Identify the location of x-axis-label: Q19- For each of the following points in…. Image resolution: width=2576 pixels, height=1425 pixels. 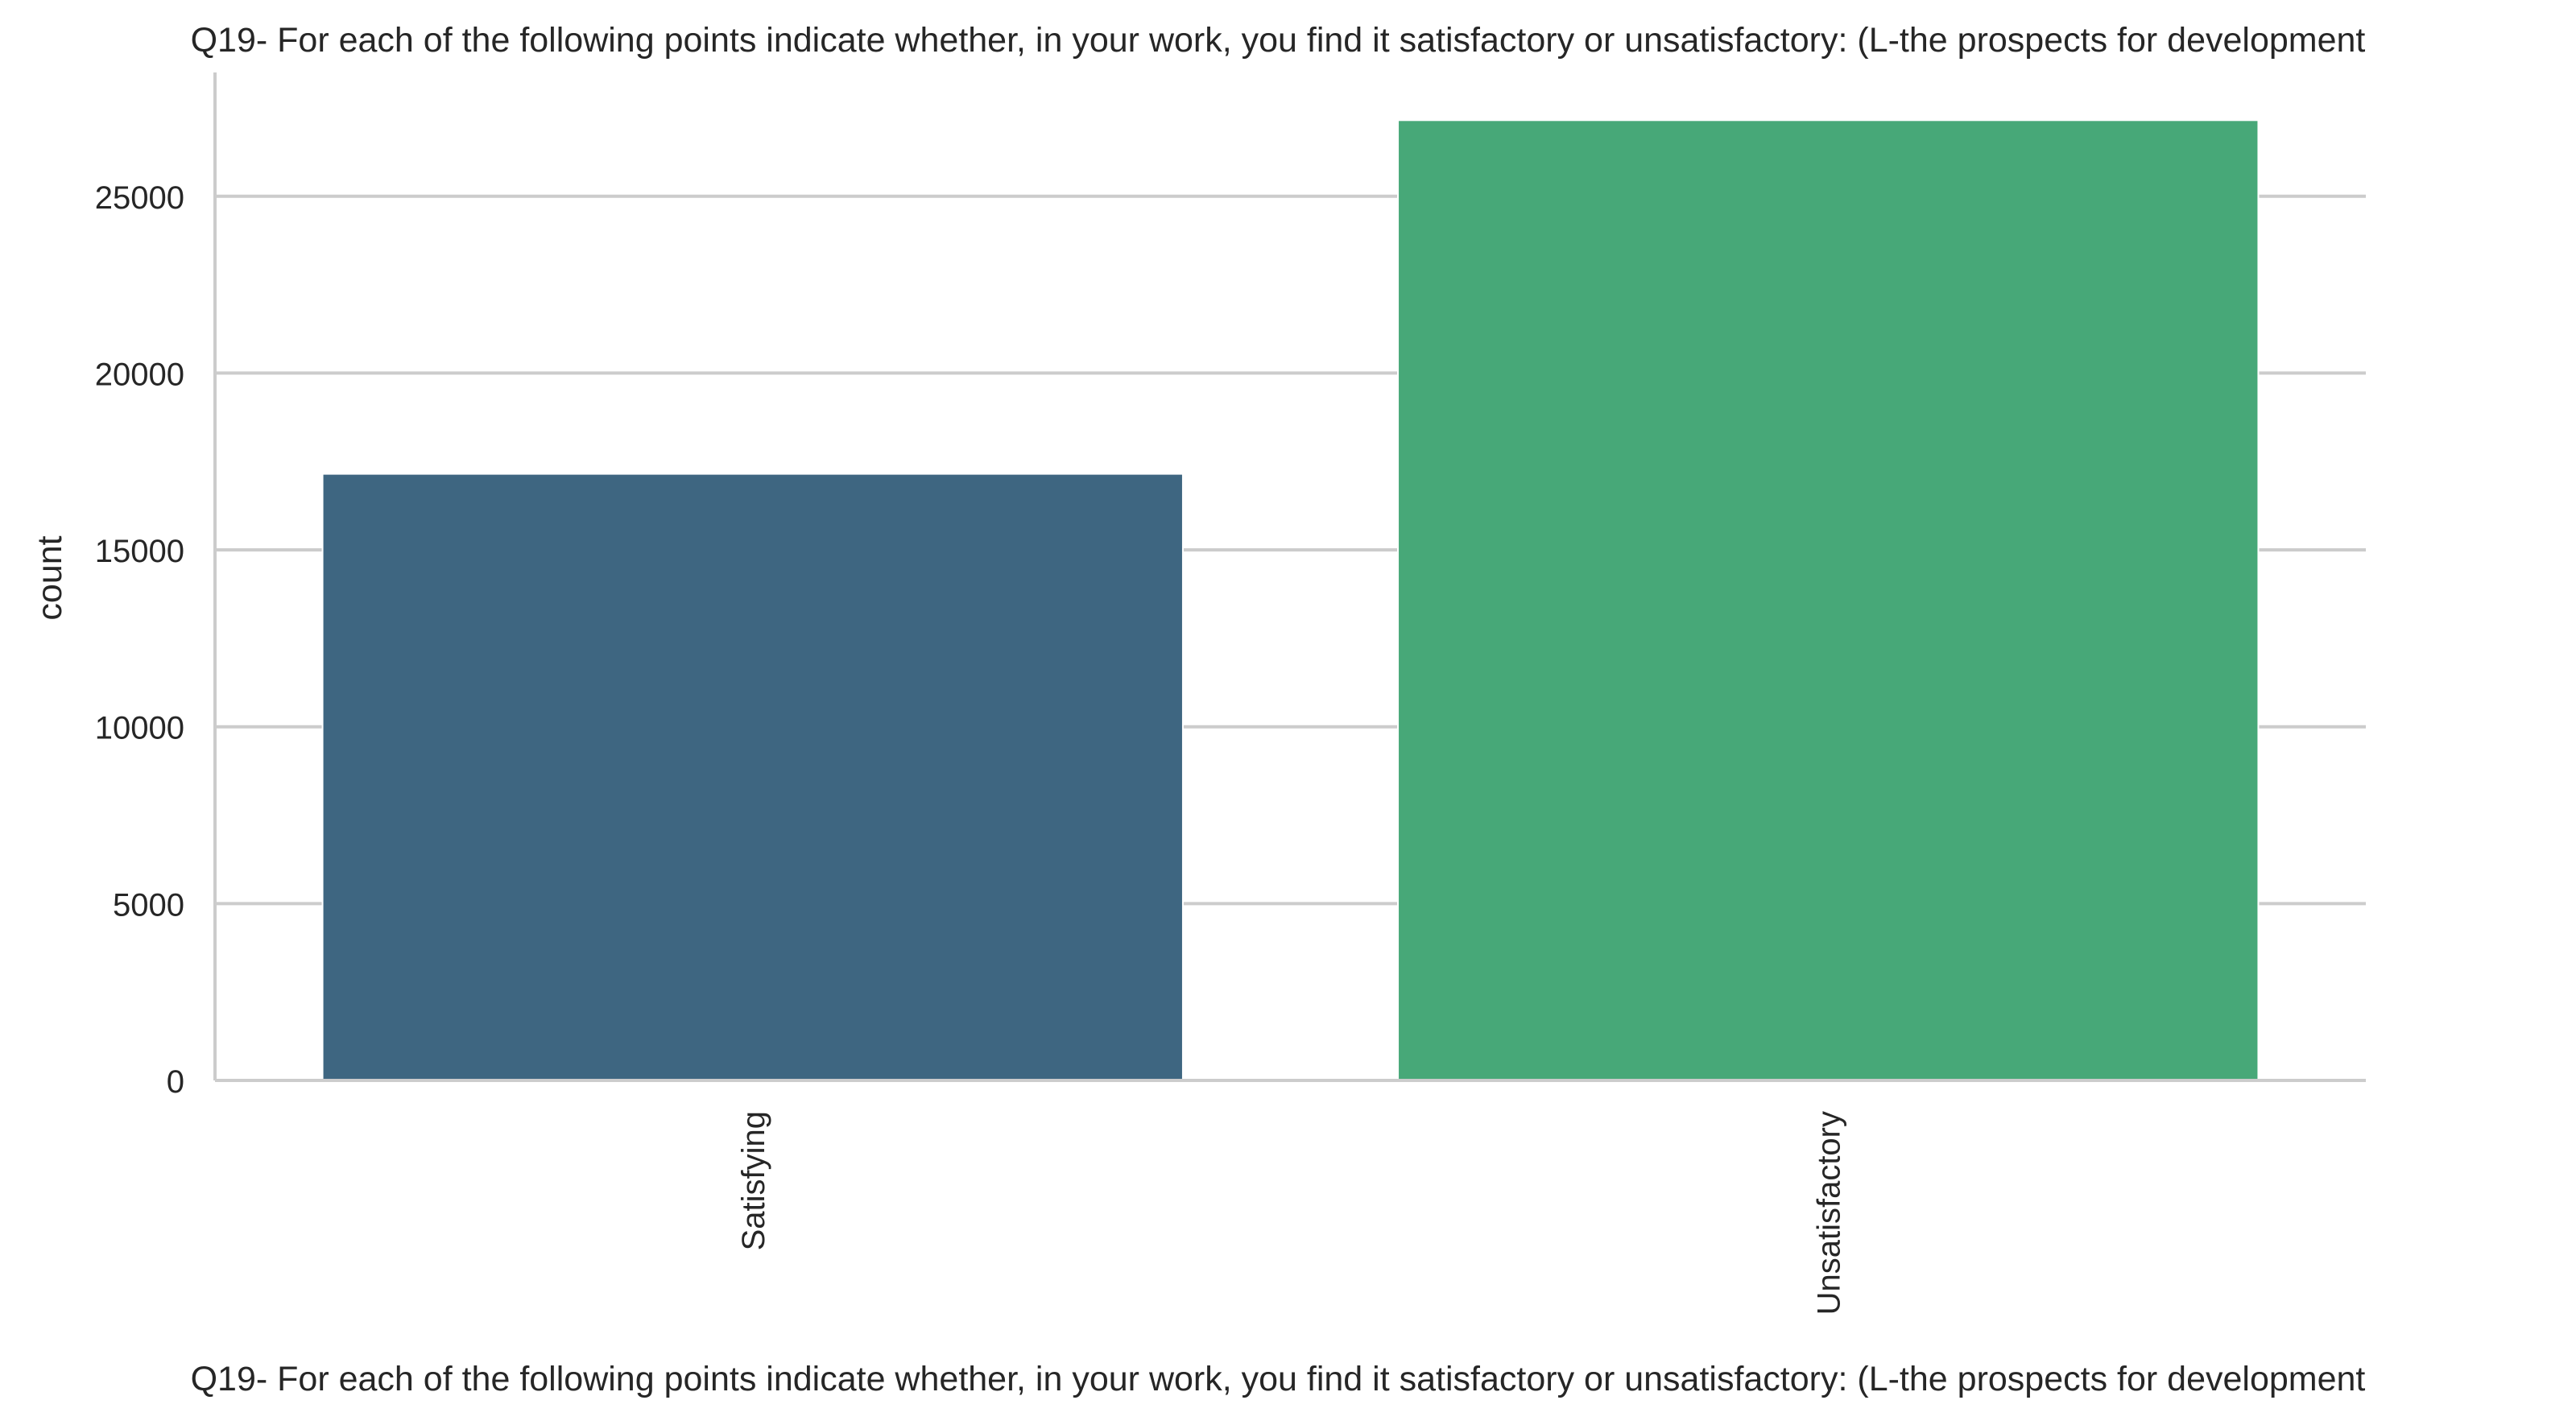
(1279, 1379).